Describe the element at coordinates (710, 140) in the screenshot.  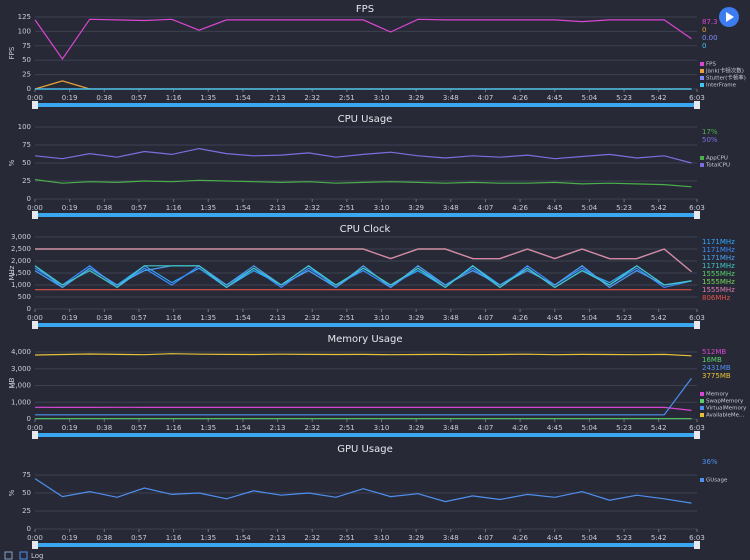
I see `current-value: 50%` at that location.